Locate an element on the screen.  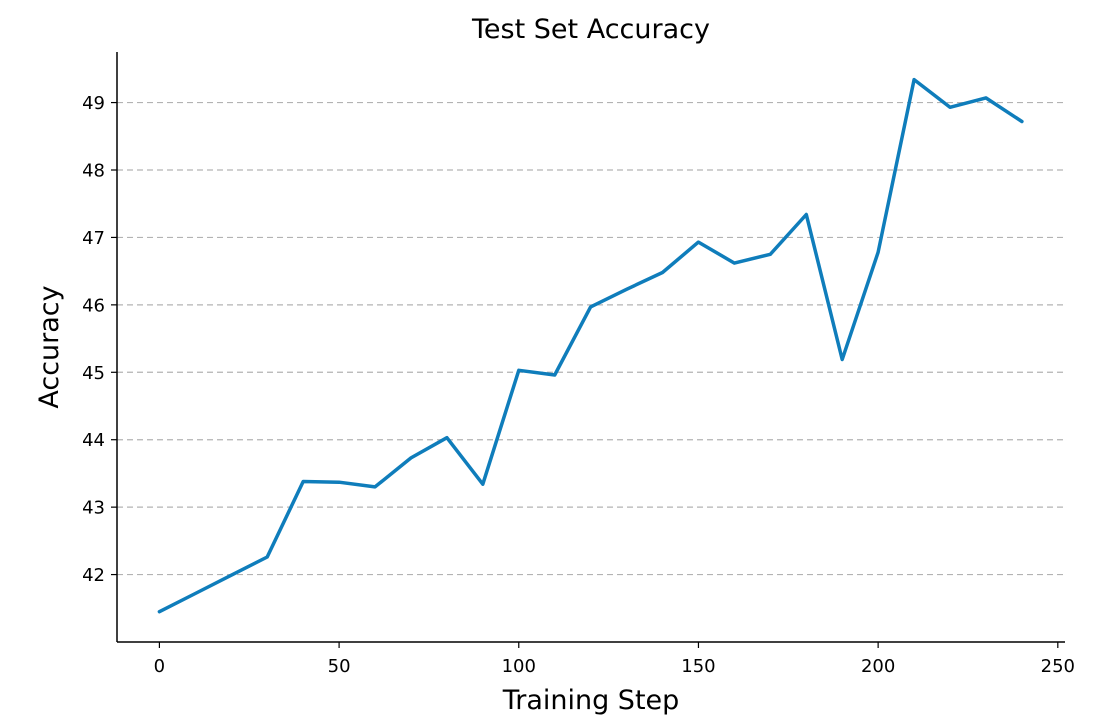
x-axis-label: Training Step is located at coordinates (591, 700).